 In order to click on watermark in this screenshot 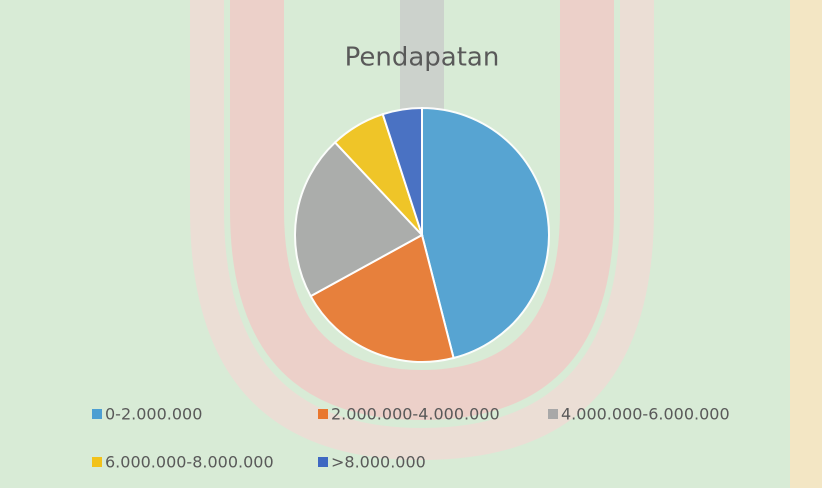, I will do `click(422, 55)`.